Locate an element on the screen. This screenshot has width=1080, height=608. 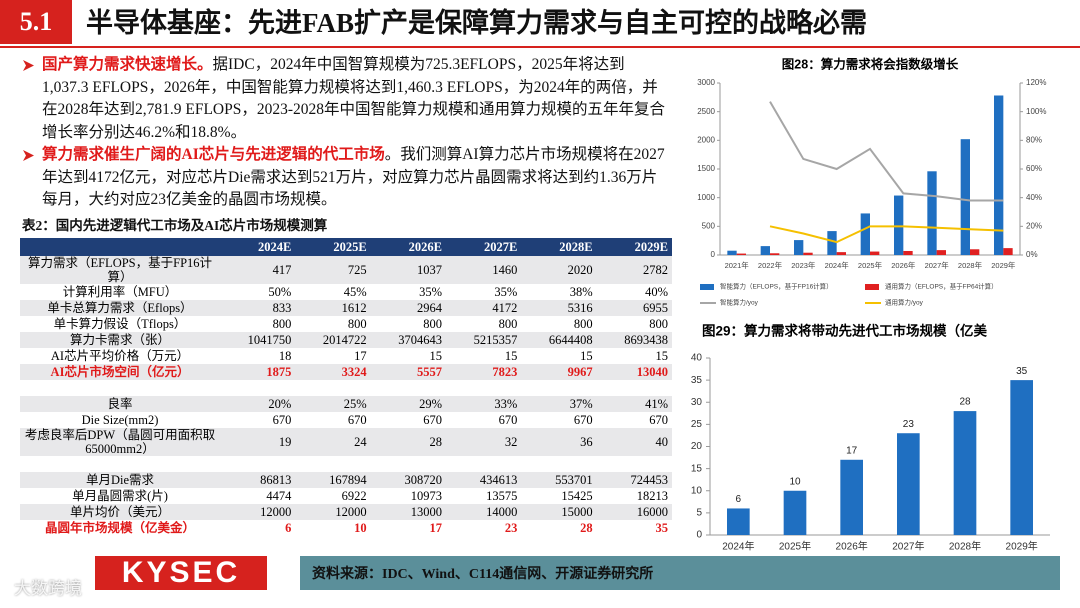
data-label: 6 is located at coordinates (739, 499).